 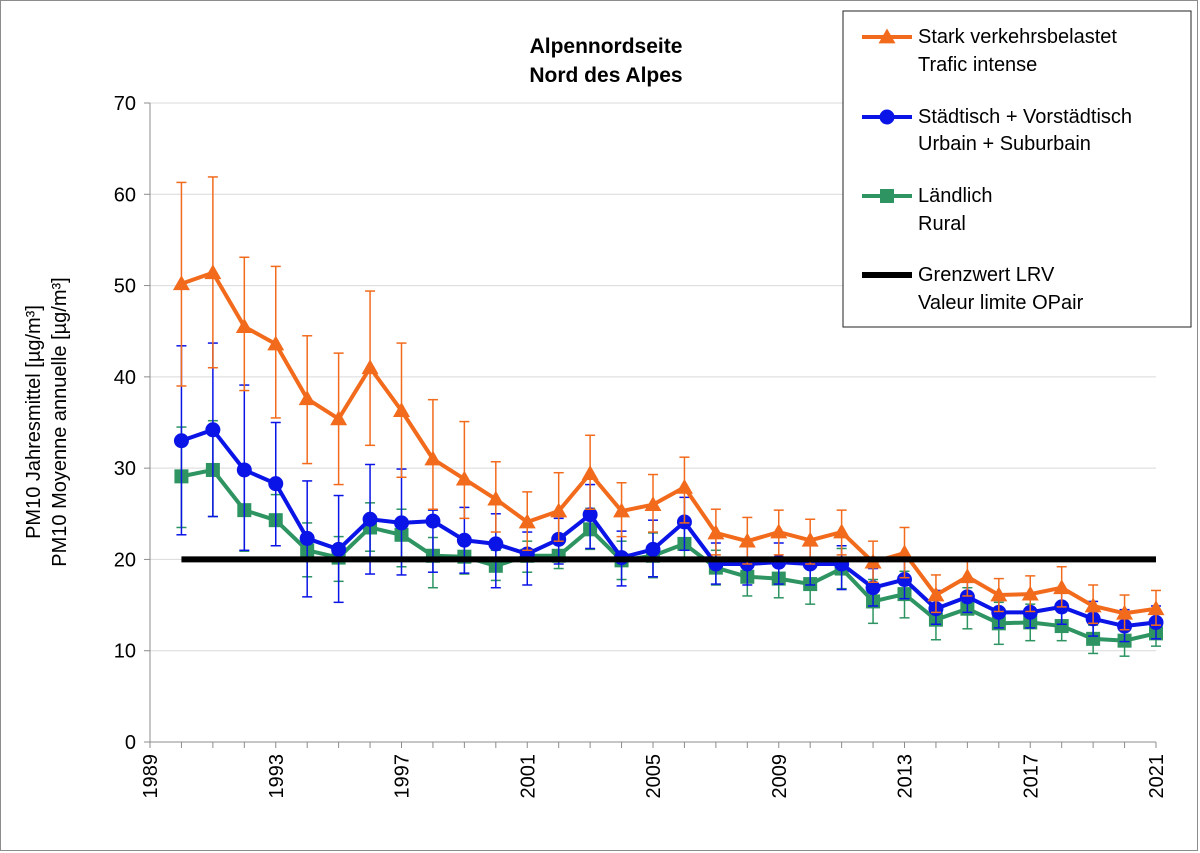 I want to click on legend-label-limit: Grenzwert LRV, so click(x=986, y=275).